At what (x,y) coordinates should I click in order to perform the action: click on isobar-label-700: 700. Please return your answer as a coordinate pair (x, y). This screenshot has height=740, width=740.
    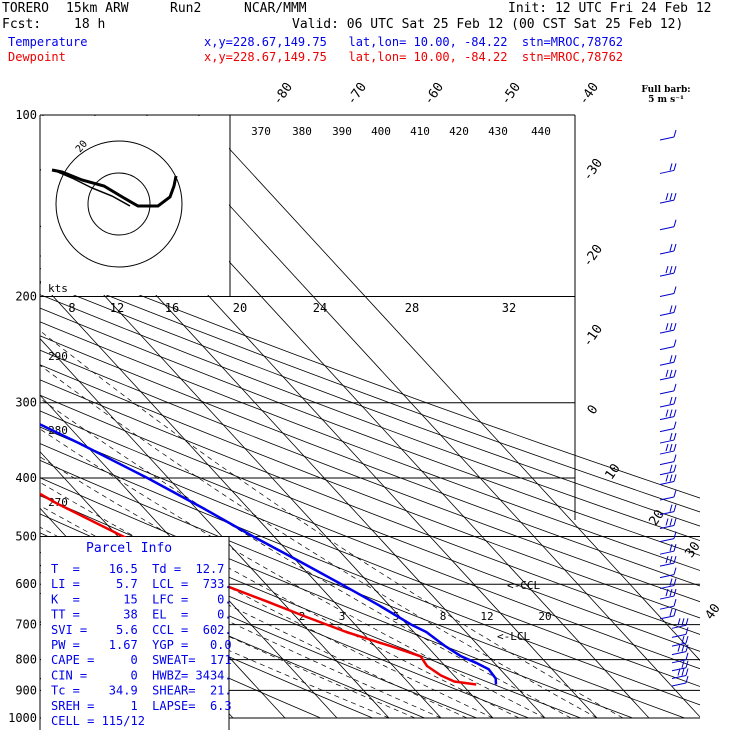
    Looking at the image, I should click on (26, 625).